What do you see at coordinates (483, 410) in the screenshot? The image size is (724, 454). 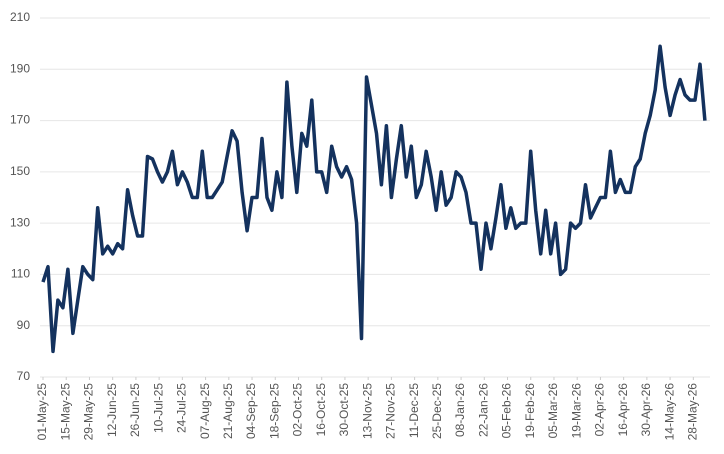 I see `x-tick-label: 22-Jan-26` at bounding box center [483, 410].